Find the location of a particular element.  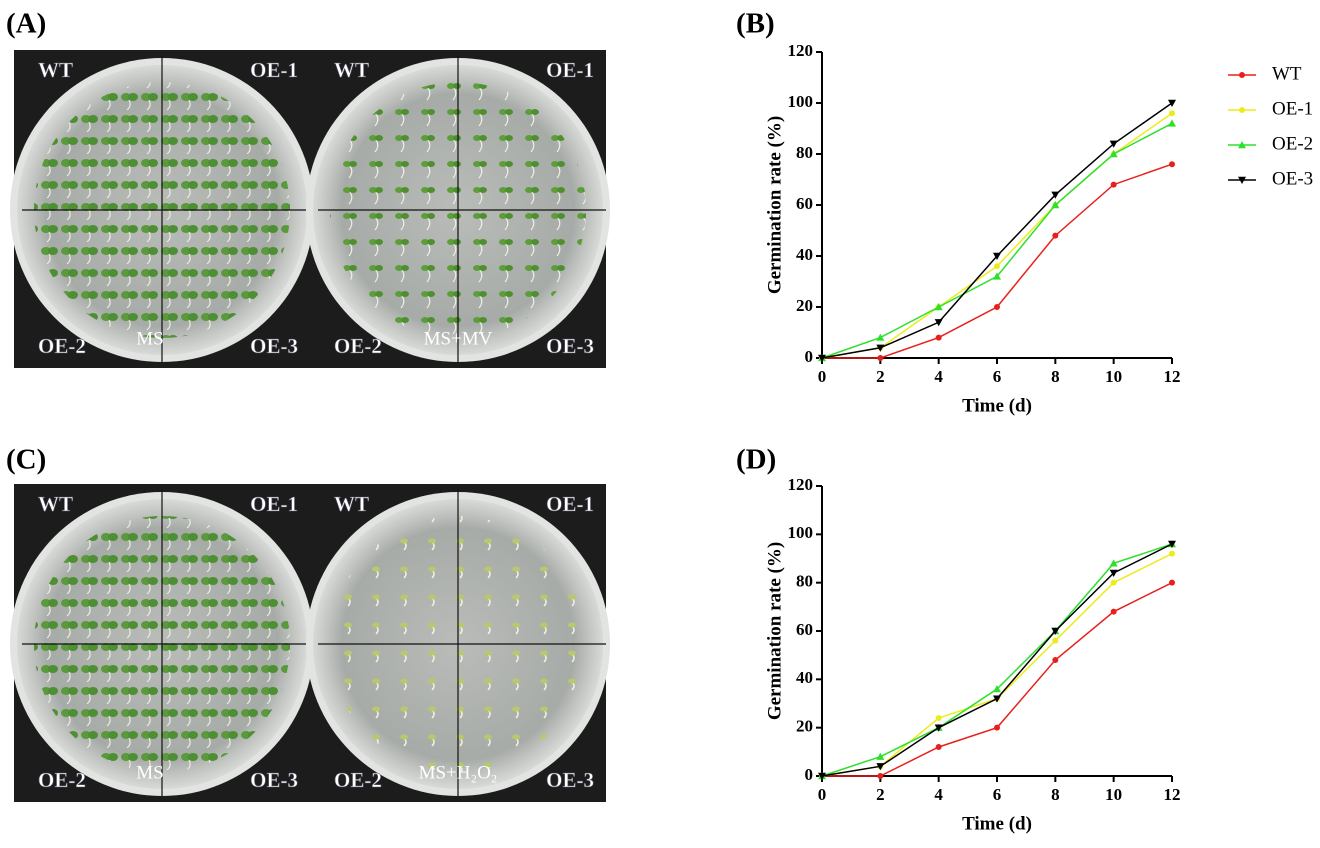

panel-label: (B) is located at coordinates (755, 24).